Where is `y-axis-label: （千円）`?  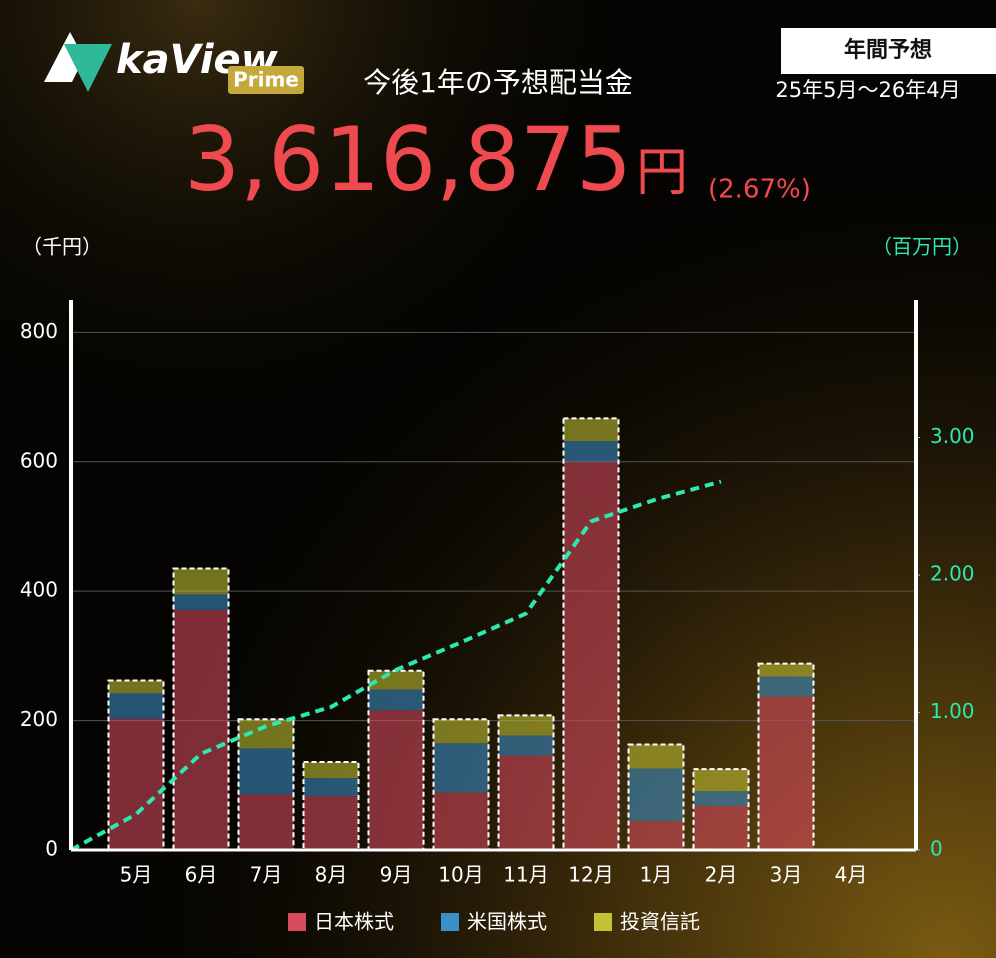
y-axis-label: （千円） is located at coordinates (62, 247).